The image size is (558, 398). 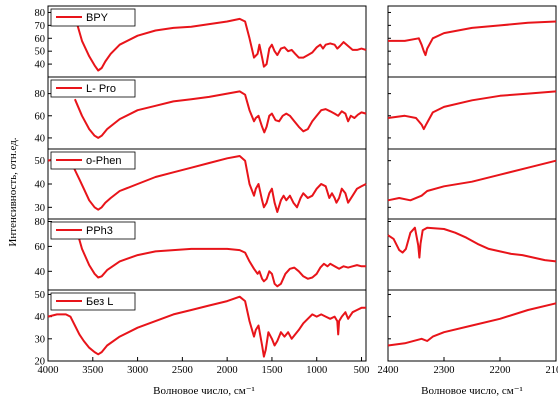 I want to click on legend-label: L- Pro, so click(x=101, y=89).